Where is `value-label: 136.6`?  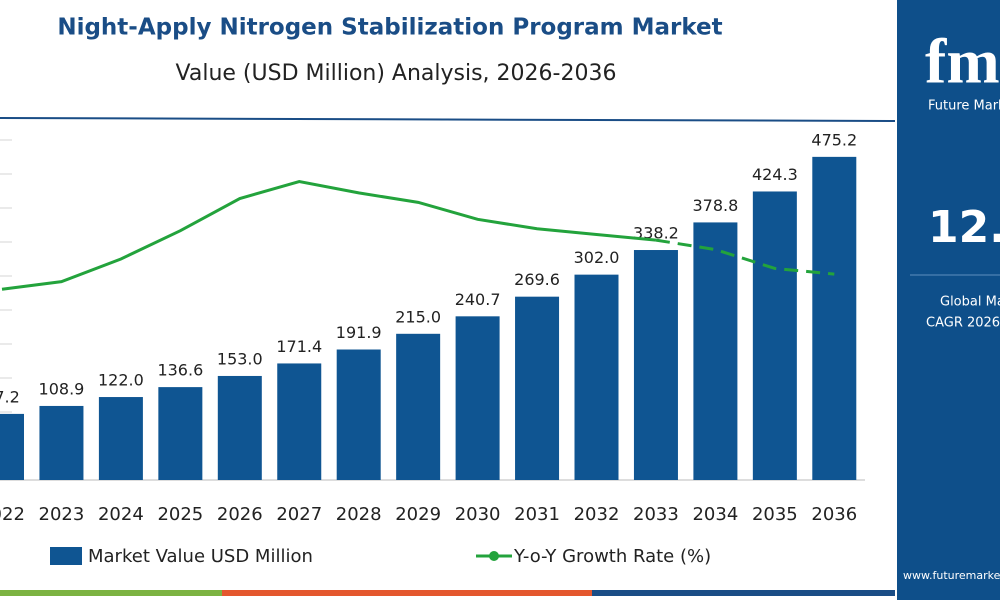
value-label: 136.6 is located at coordinates (180, 370).